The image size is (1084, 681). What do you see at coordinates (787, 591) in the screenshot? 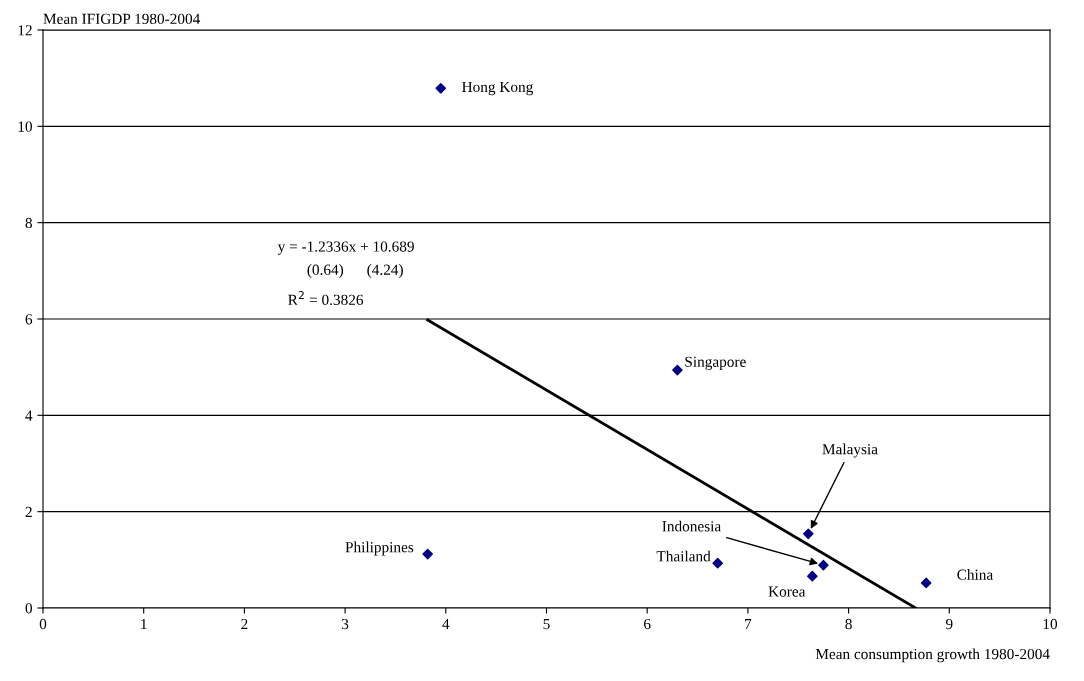
I see `annotation: Korea` at bounding box center [787, 591].